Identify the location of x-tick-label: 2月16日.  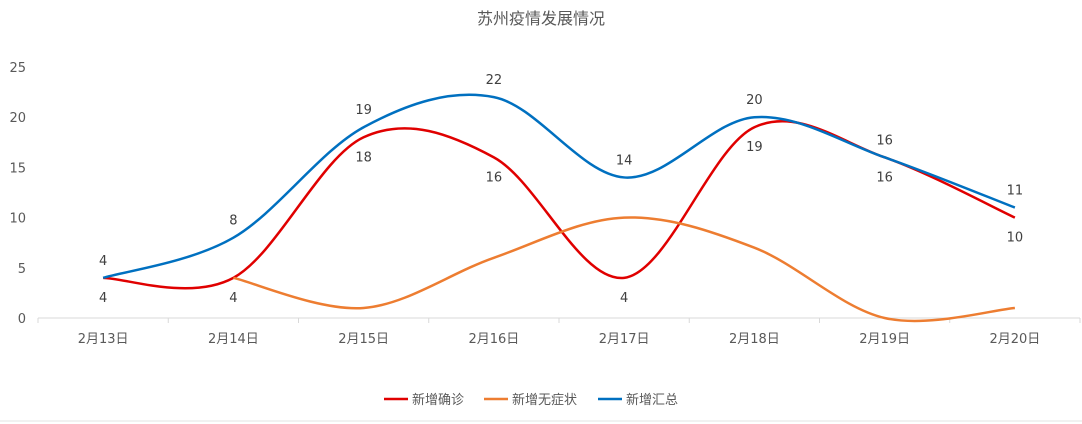
(493, 339).